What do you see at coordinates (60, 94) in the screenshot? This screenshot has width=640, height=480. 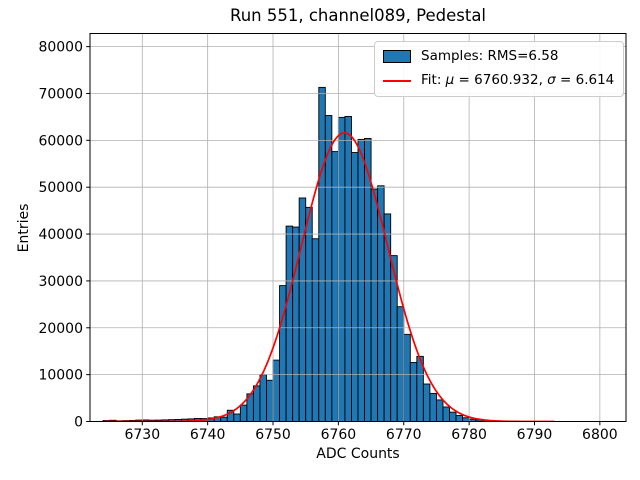 I see `y-tick-label: 70000` at bounding box center [60, 94].